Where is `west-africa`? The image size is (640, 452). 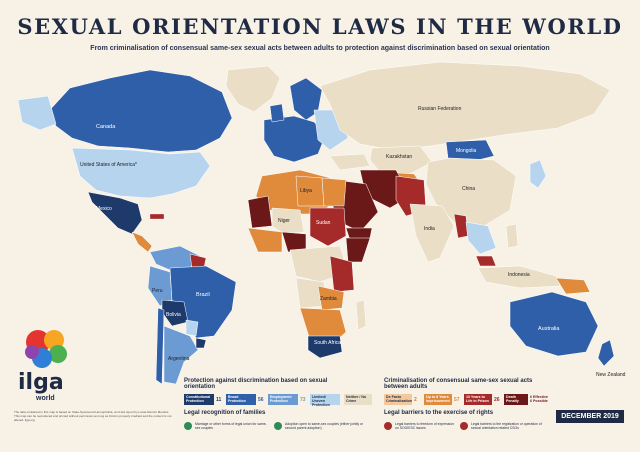 west-africa is located at coordinates (265, 240).